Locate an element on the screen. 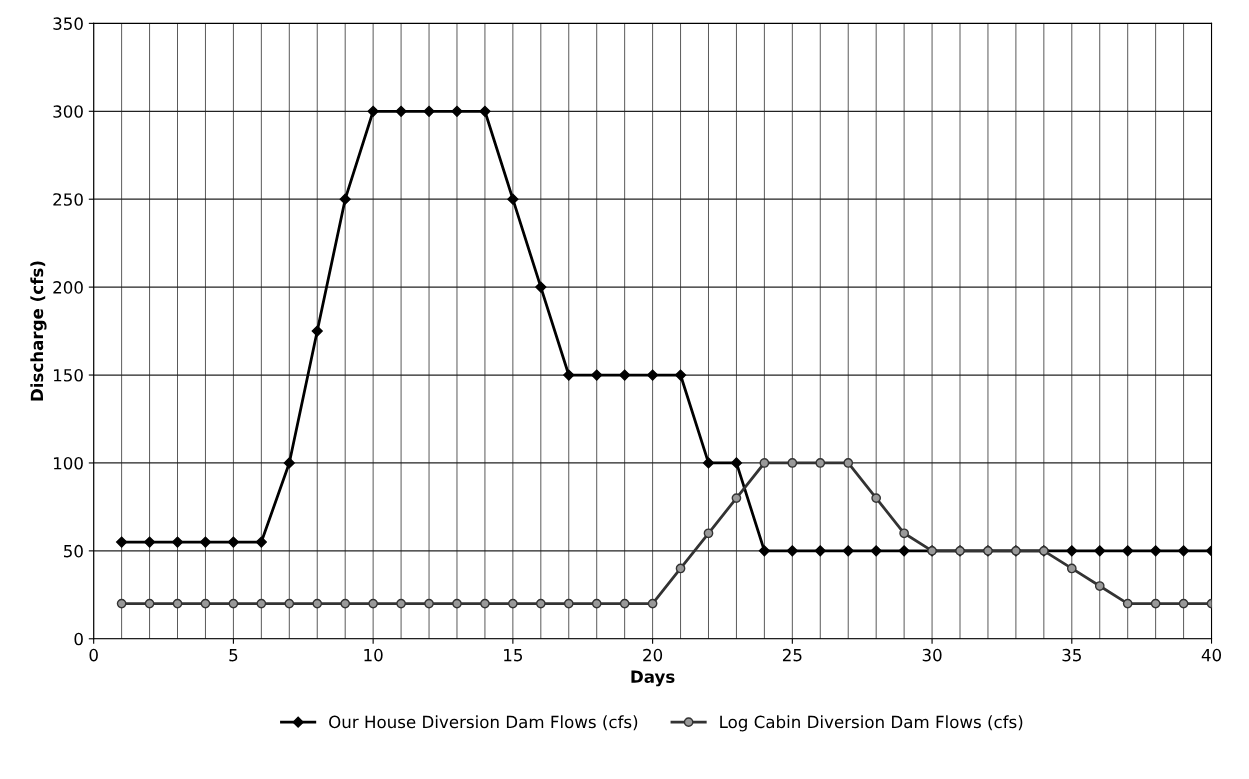  legend-label: Log Cabin Diversion Dam Flows (cfs) is located at coordinates (871, 723).